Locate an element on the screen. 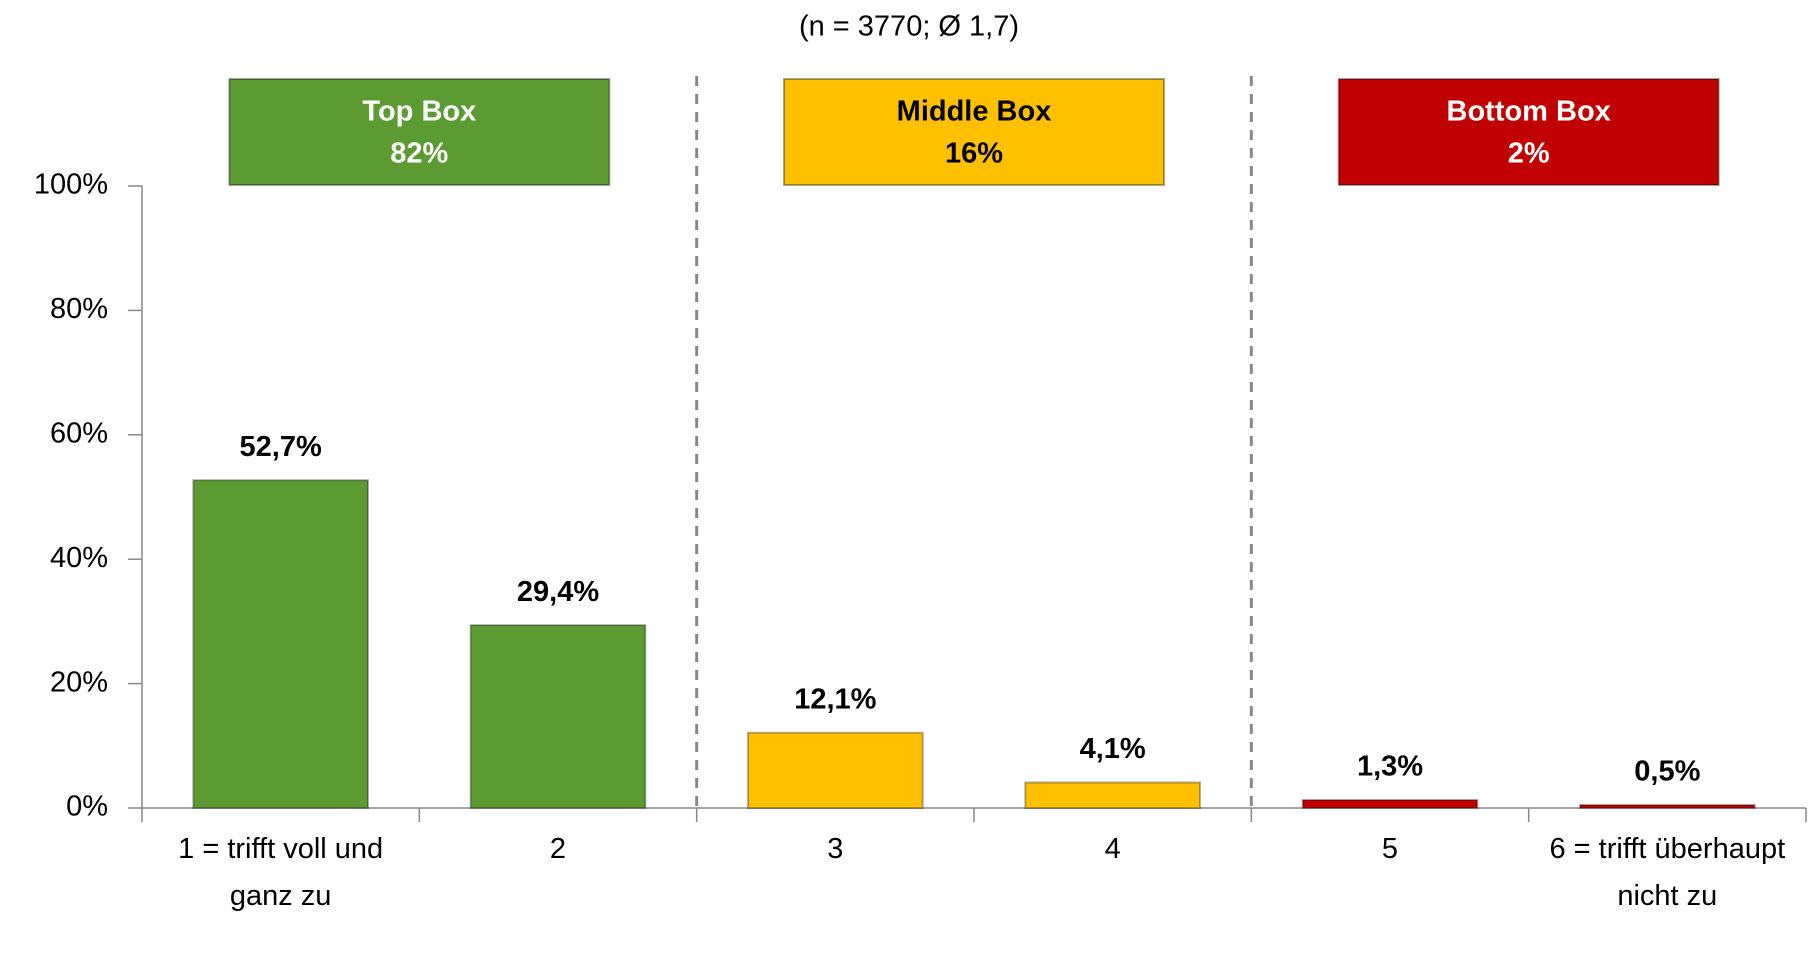  value-label: 1,3% is located at coordinates (1390, 767).